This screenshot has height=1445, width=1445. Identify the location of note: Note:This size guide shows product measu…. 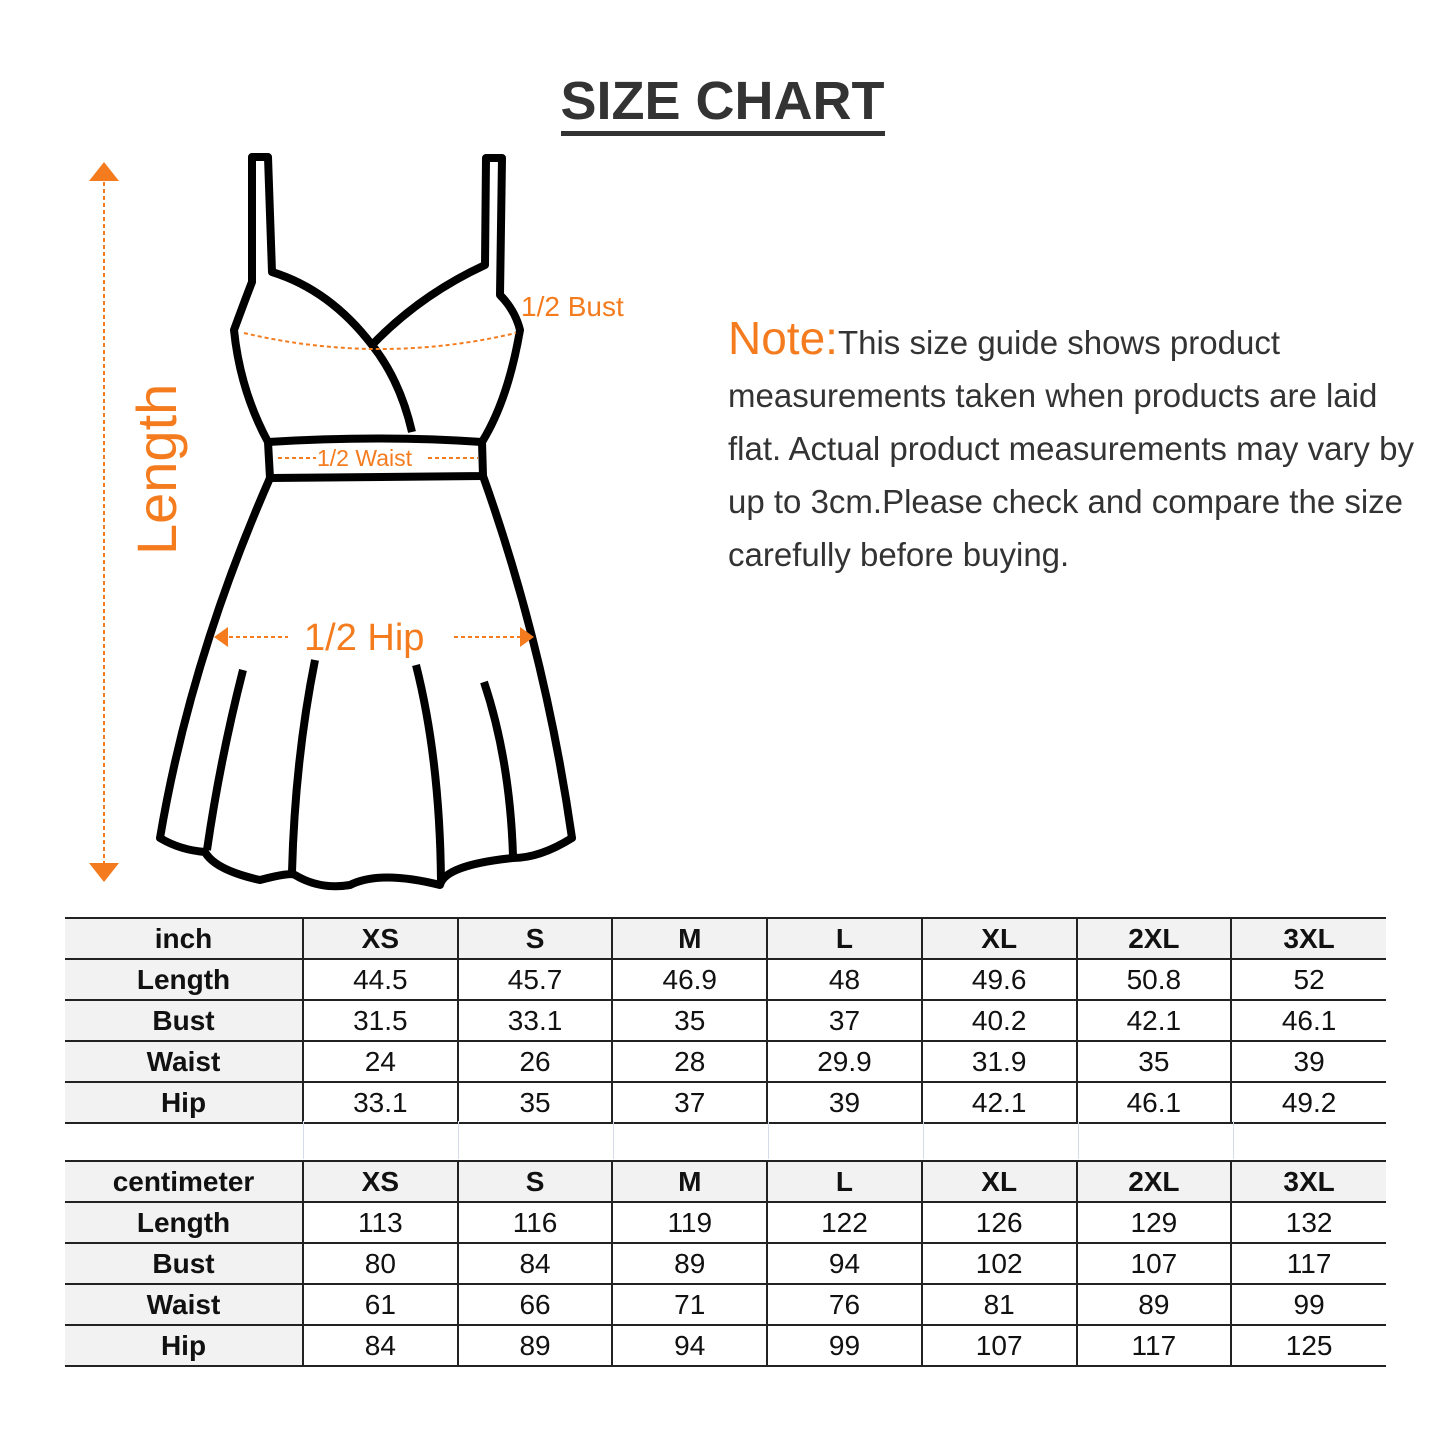
(1078, 446).